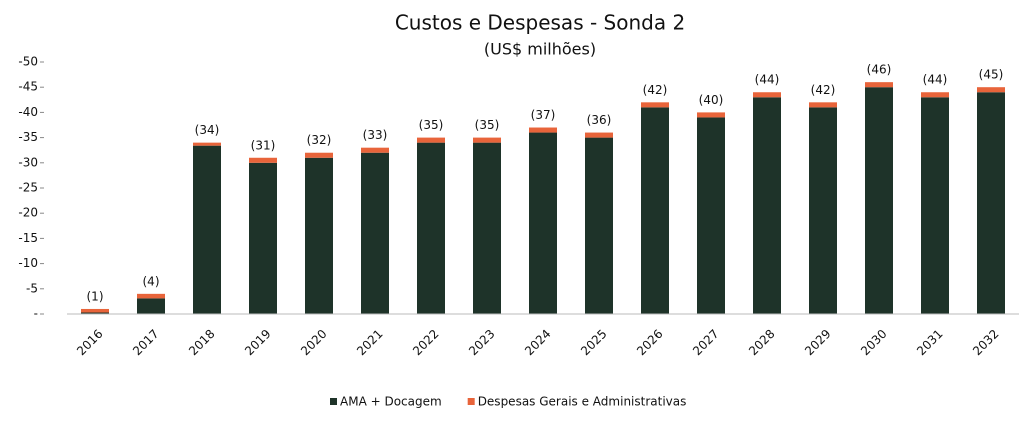 Image resolution: width=1022 pixels, height=423 pixels. I want to click on x-tick-label: 2016, so click(89, 342).